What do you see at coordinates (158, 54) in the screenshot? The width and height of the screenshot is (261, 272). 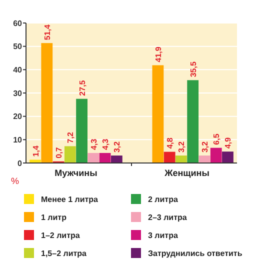 I see `data-label: 41,9` at bounding box center [158, 54].